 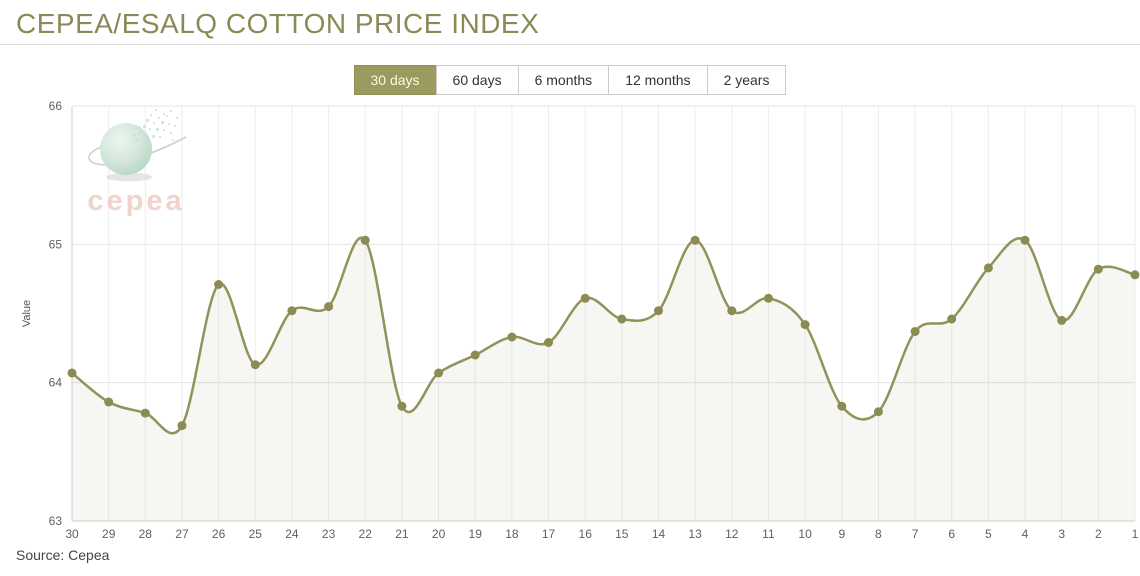 What do you see at coordinates (56, 383) in the screenshot?
I see `y-tick-label: 64` at bounding box center [56, 383].